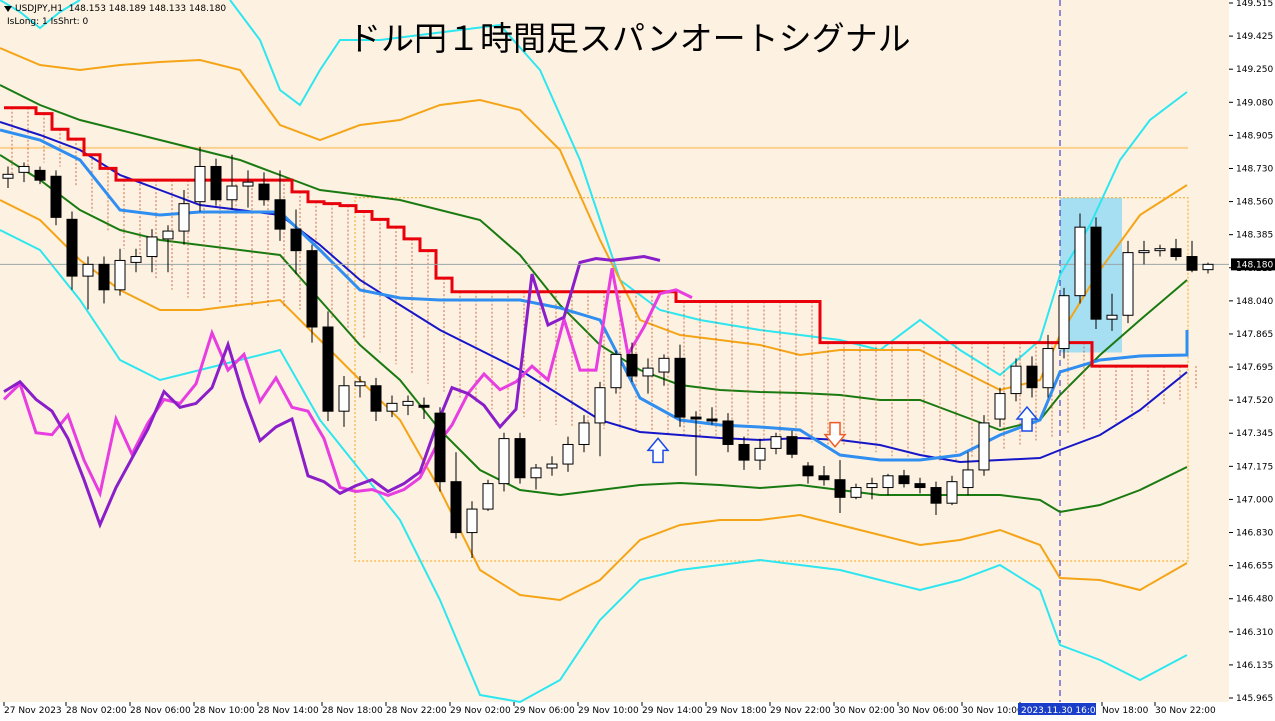 The height and width of the screenshot is (721, 1275). I want to click on time-tick-label: 29 Nov 14:00, so click(672, 711).